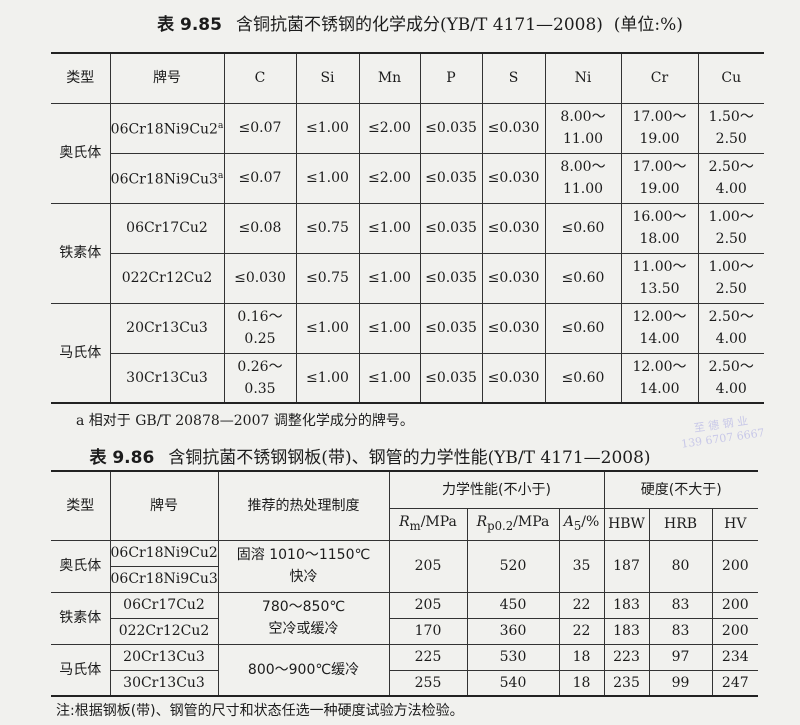 Image resolution: width=800 pixels, height=725 pixels. Describe the element at coordinates (730, 78) in the screenshot. I see `column-header: Cu` at that location.